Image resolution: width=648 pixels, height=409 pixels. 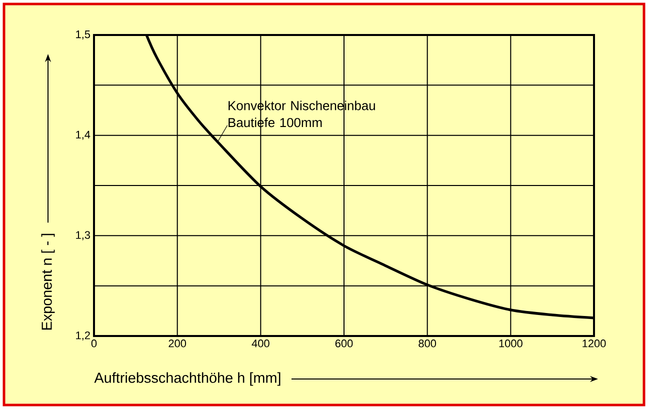 What do you see at coordinates (261, 344) in the screenshot?
I see `x-tick-label: 400` at bounding box center [261, 344].